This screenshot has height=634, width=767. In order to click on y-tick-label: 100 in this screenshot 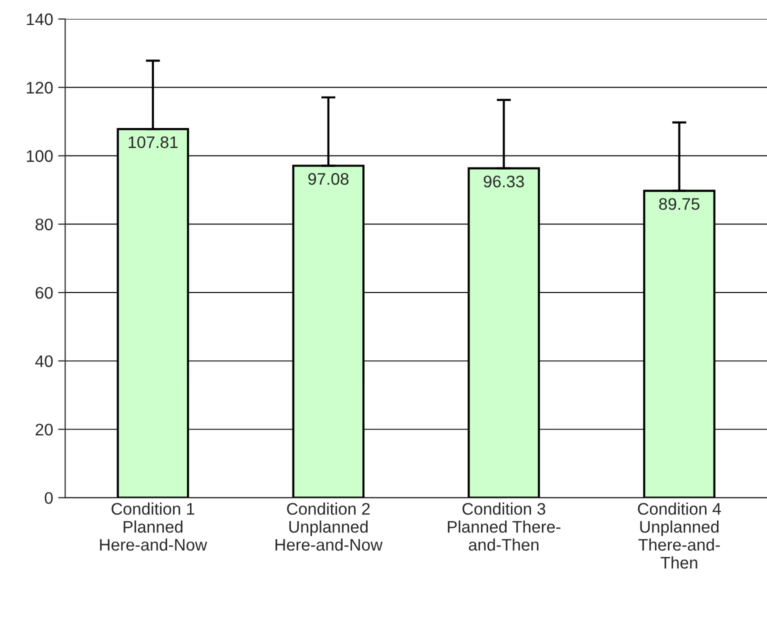, I will do `click(39, 156)`.